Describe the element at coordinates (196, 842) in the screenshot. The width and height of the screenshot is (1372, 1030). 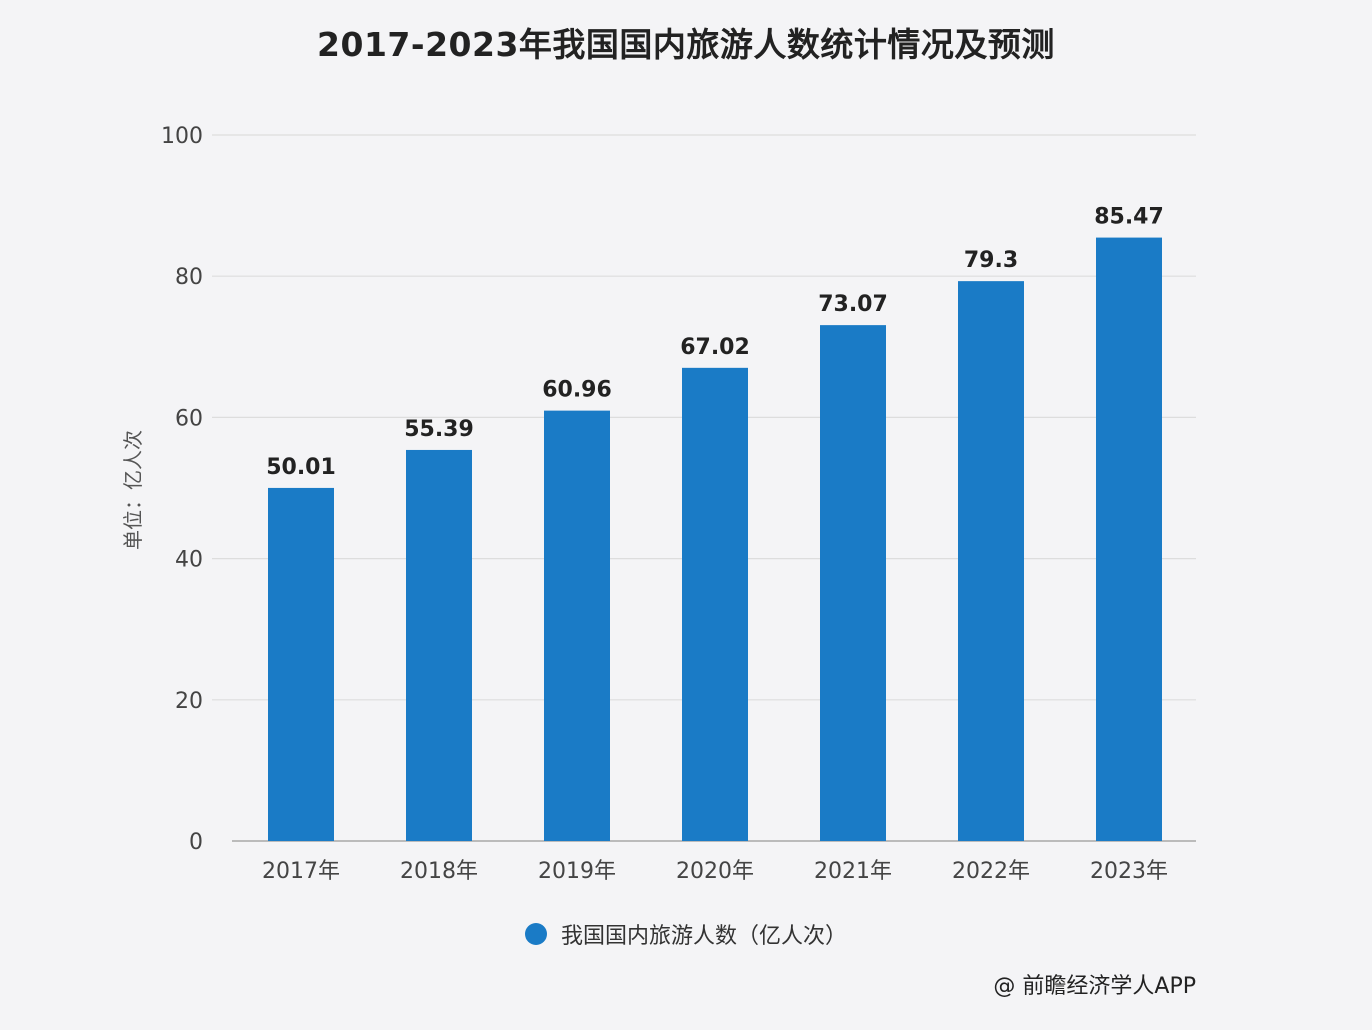
I see `y-tick-label: 0` at that location.